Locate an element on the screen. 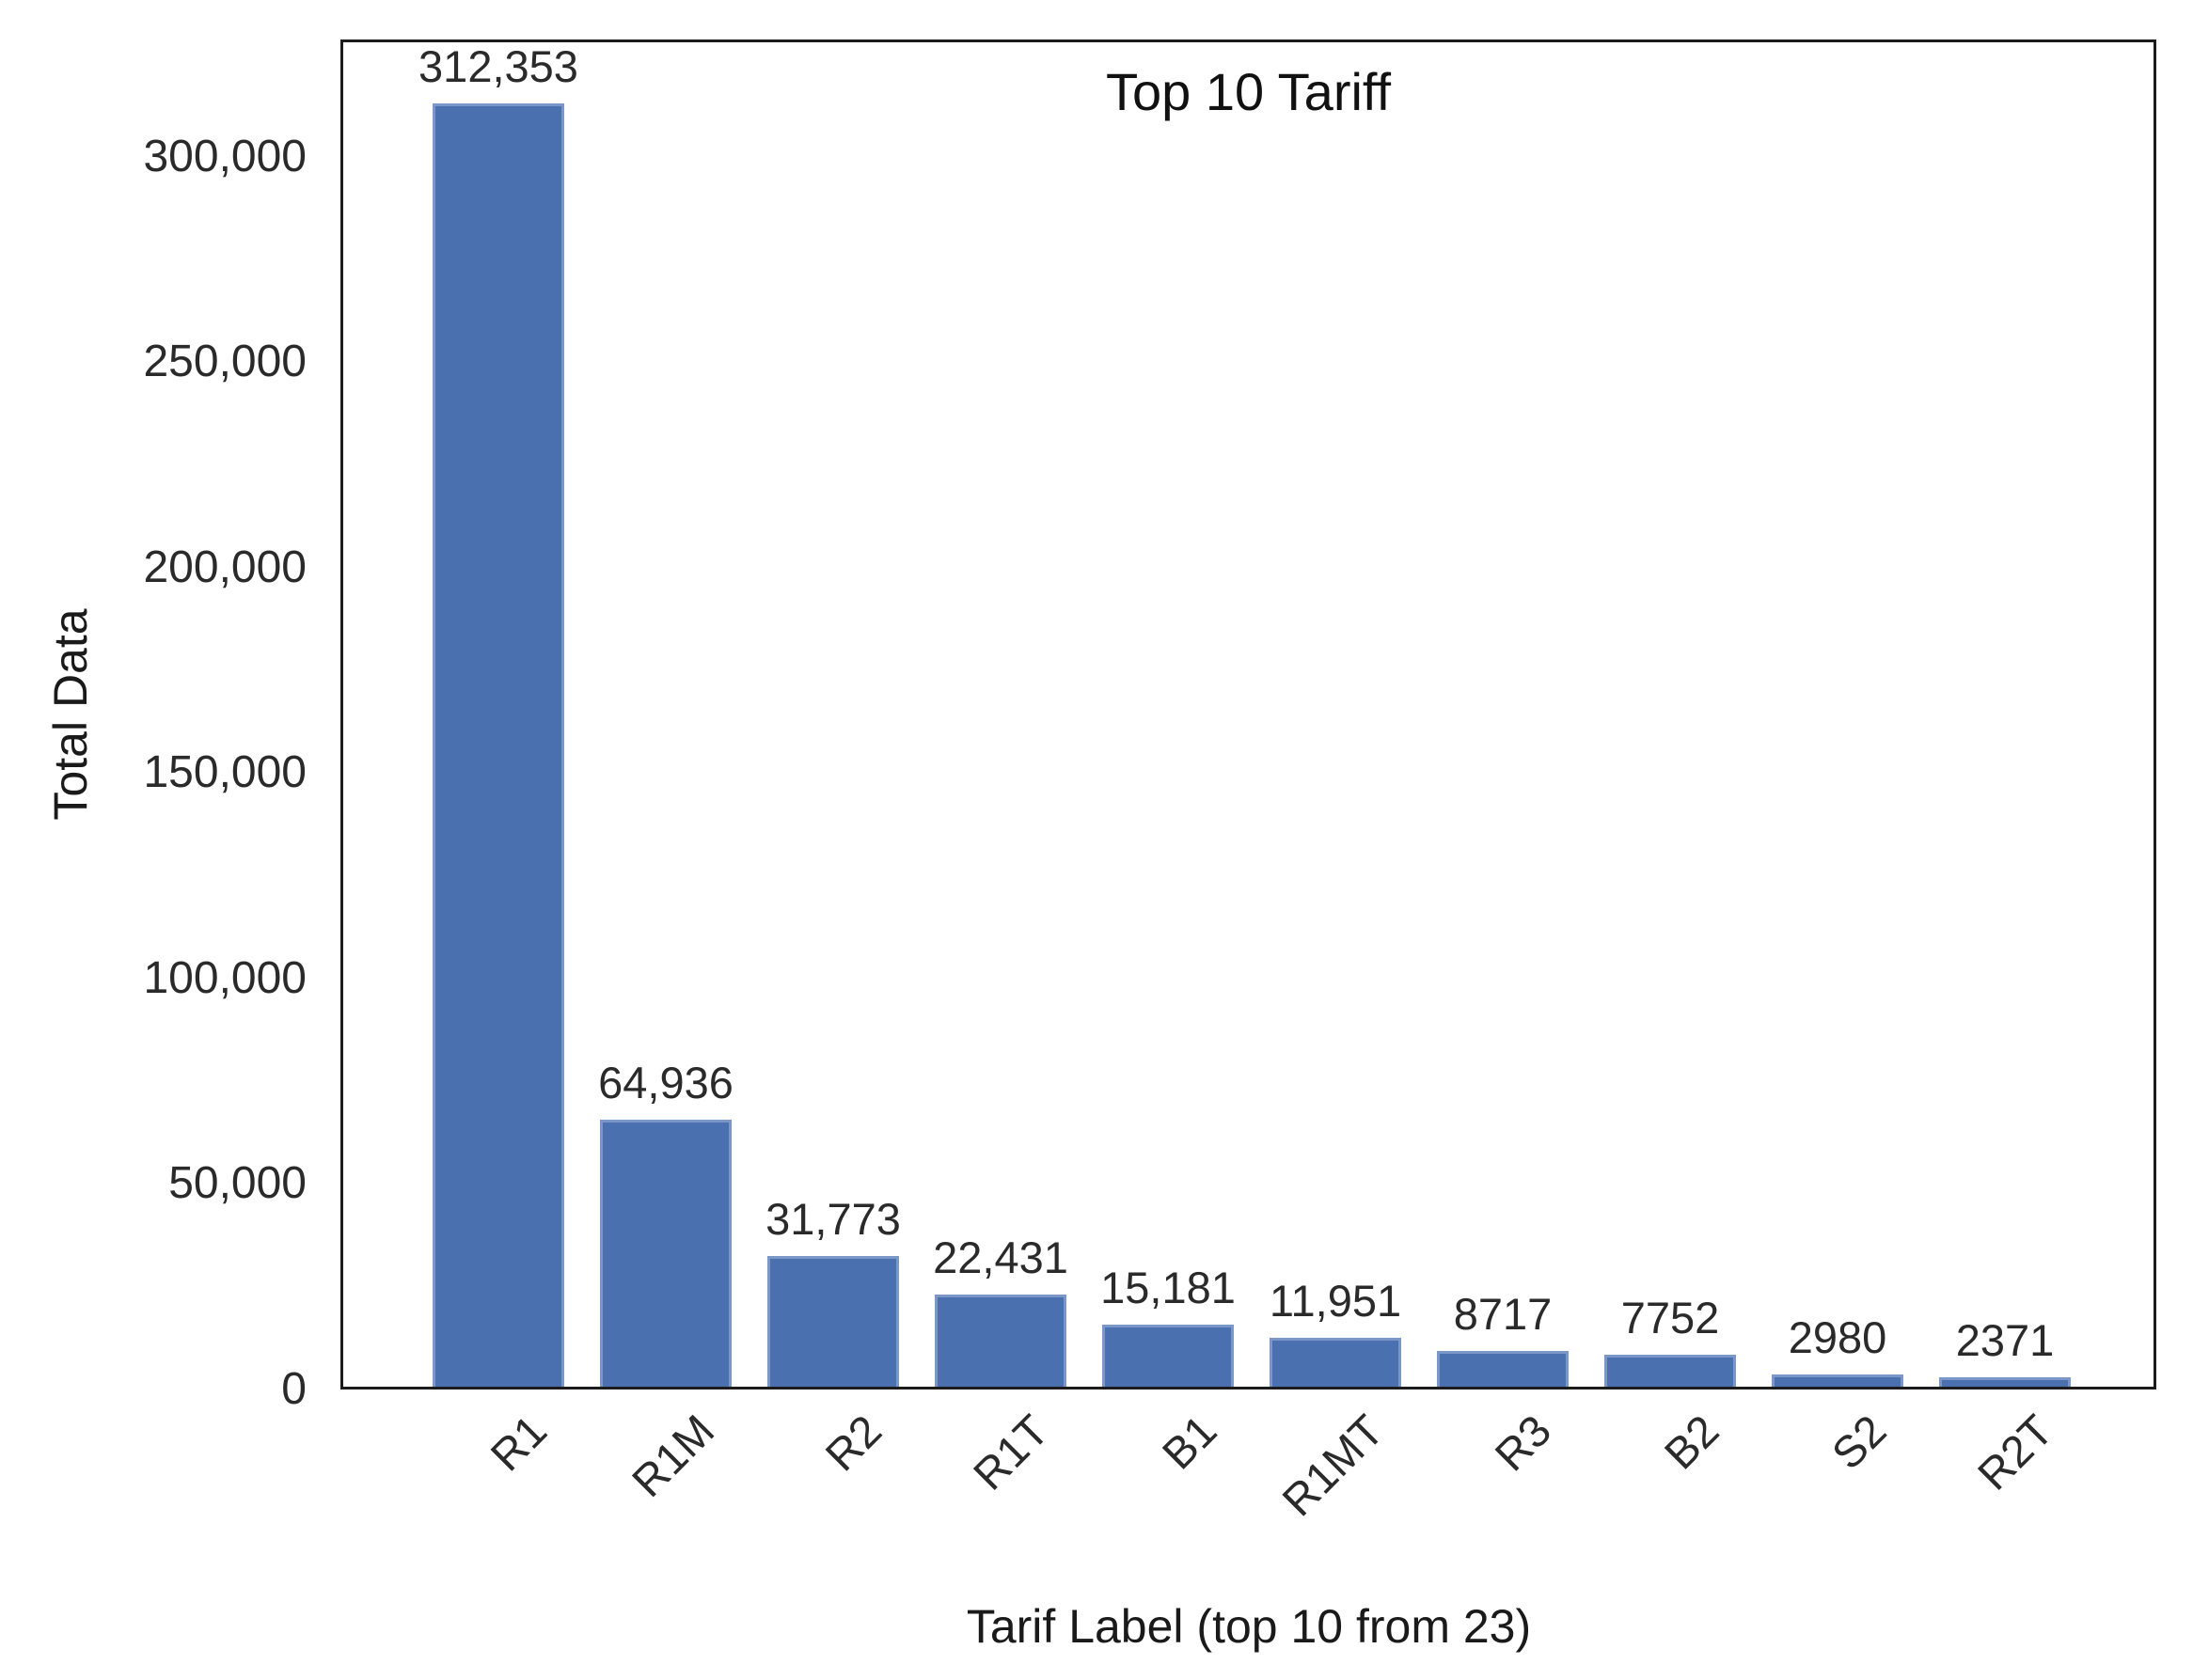 The height and width of the screenshot is (1680, 2193). bar-value-label: 2980 is located at coordinates (1837, 1337).